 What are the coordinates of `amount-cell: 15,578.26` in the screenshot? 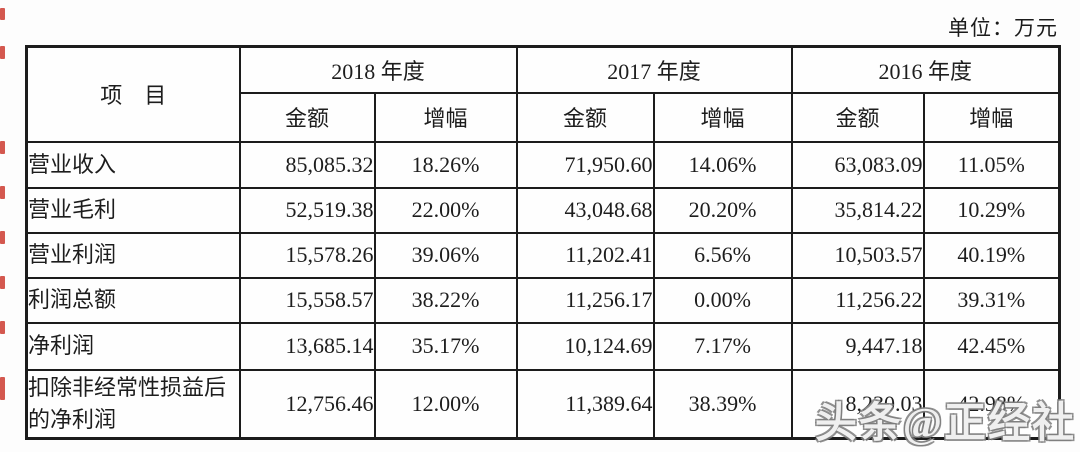 It's located at (307, 255).